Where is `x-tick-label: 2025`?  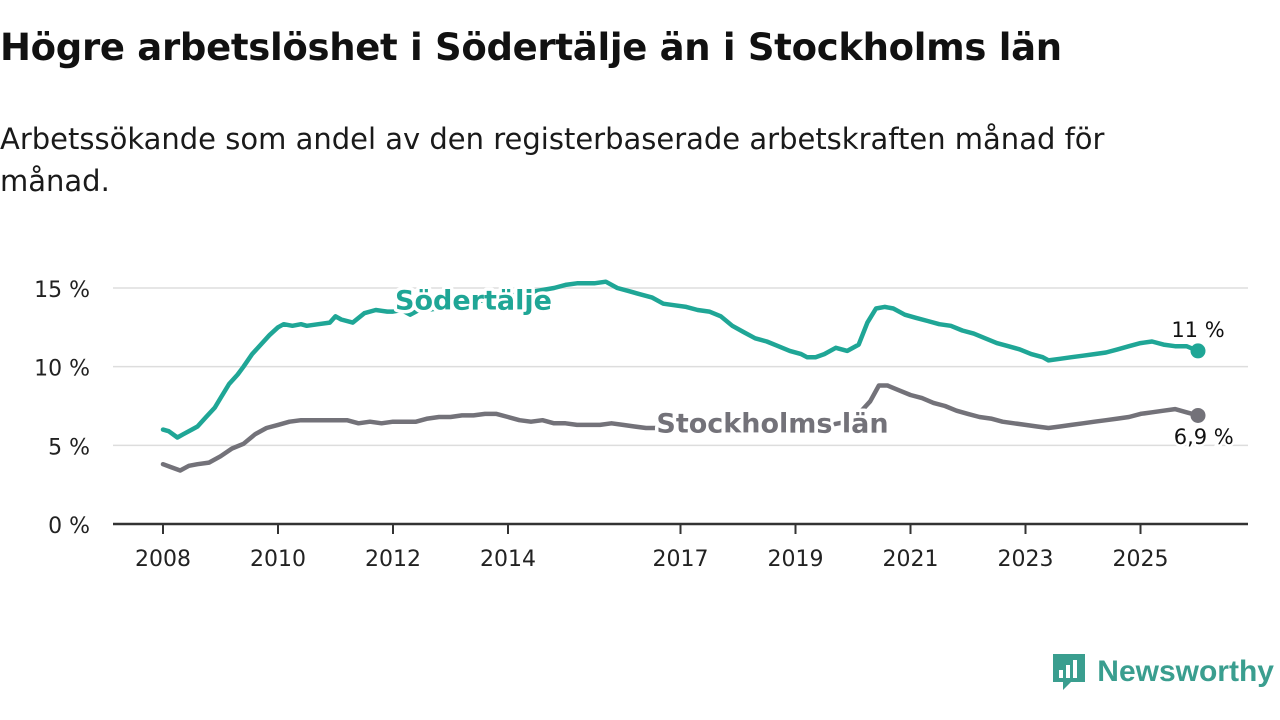
x-tick-label: 2025 is located at coordinates (1141, 559).